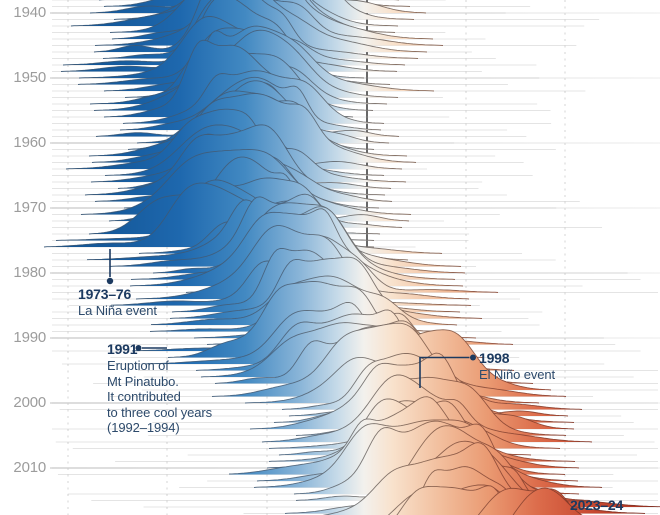 The height and width of the screenshot is (515, 660). I want to click on ridge-outline-1949, so click(229, 36).